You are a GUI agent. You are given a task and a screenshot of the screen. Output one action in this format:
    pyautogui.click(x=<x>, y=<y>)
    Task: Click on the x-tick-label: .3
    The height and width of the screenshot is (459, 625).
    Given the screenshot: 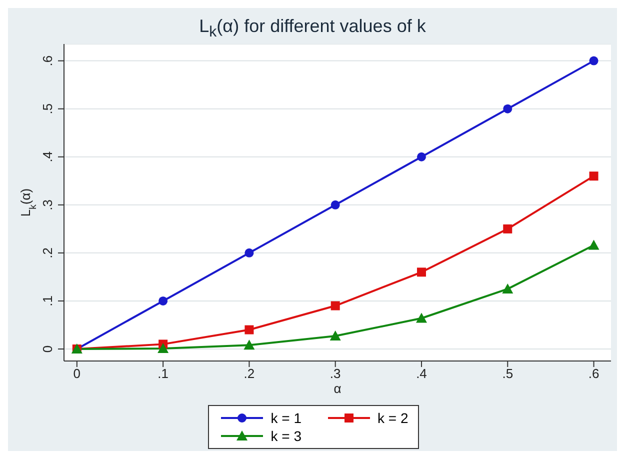 What is the action you would take?
    pyautogui.click(x=335, y=374)
    